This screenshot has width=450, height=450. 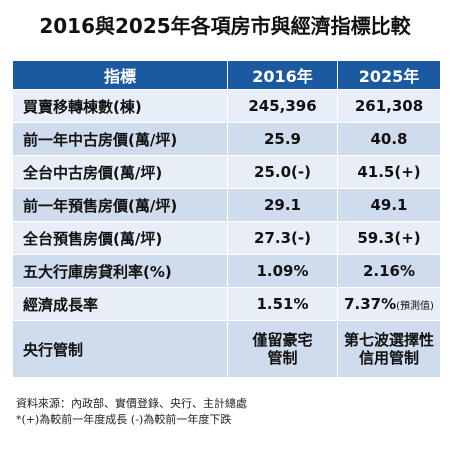 I want to click on table-row: 前一年預售房價(萬/坪) 29.1 49.1, so click(x=226, y=205).